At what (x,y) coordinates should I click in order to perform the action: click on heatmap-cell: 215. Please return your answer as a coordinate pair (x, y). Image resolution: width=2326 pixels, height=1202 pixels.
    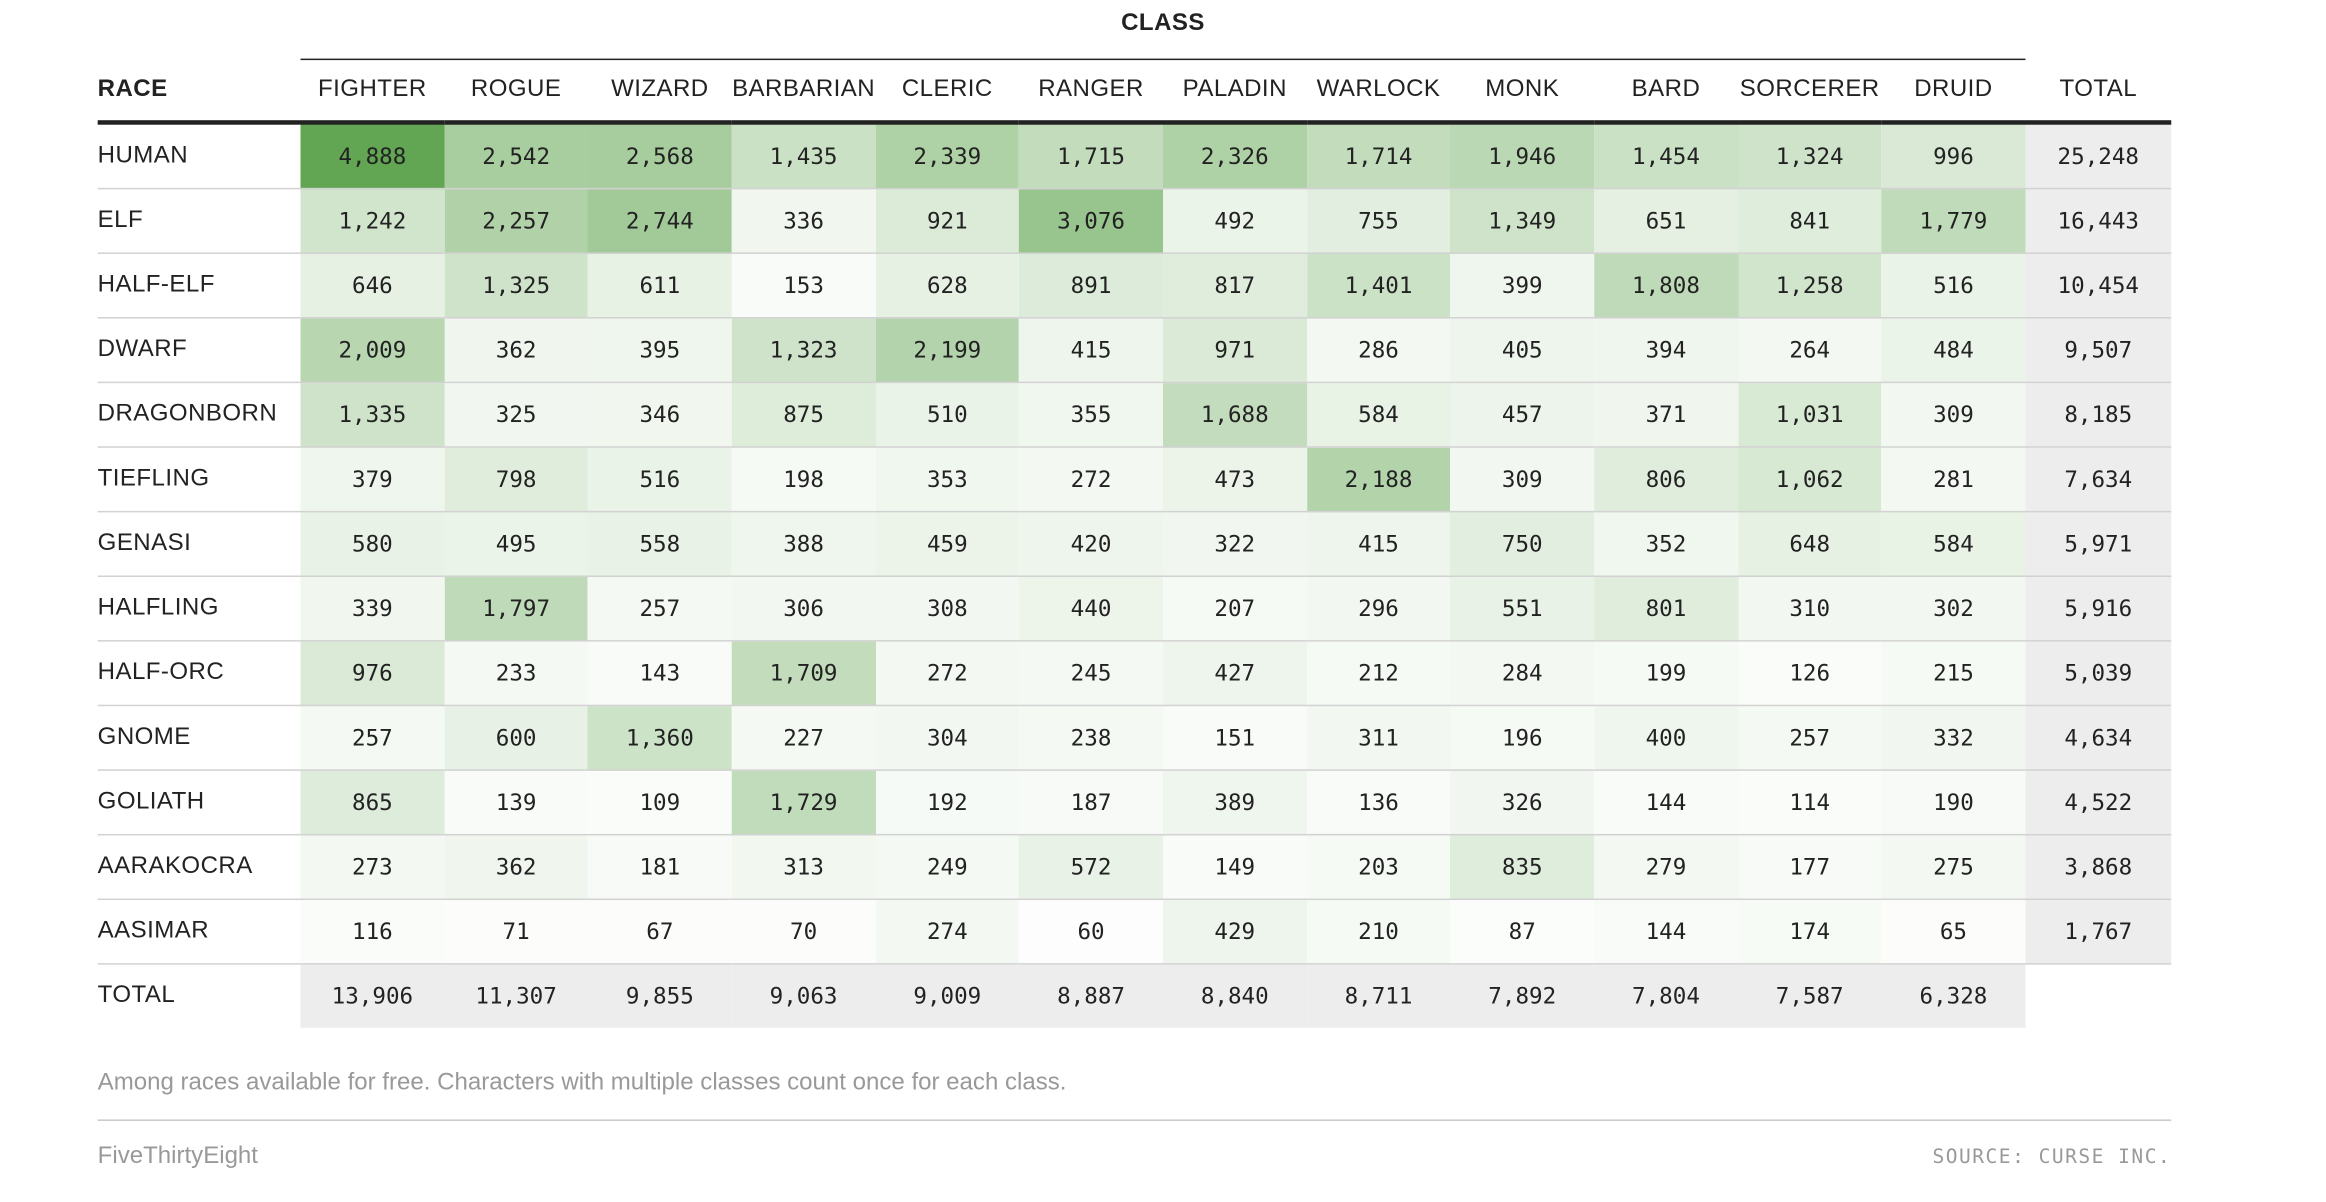
    Looking at the image, I should click on (1953, 673).